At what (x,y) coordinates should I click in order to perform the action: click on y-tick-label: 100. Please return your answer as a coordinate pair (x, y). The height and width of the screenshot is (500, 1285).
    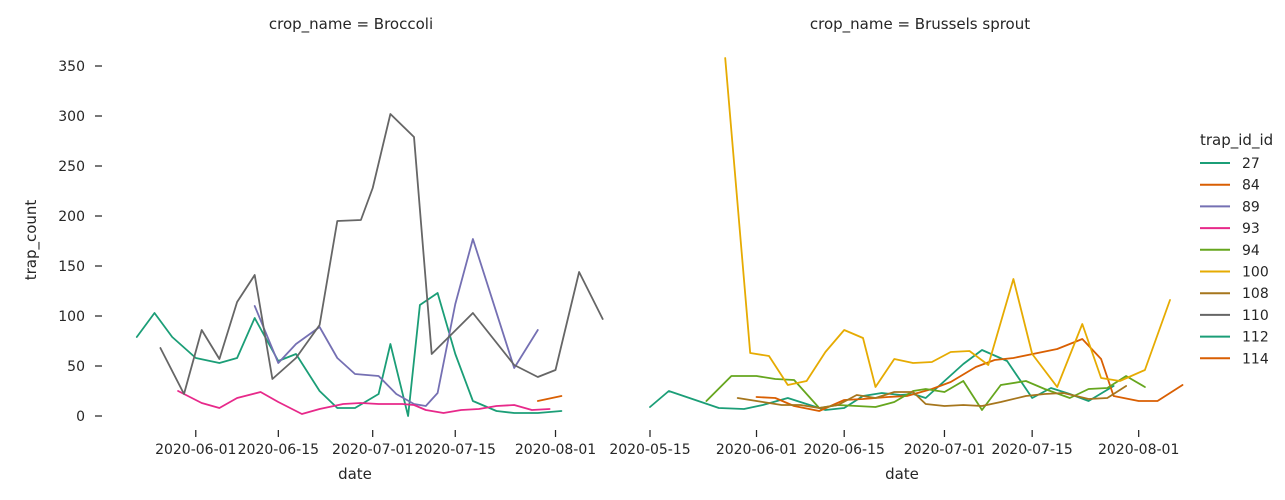
    Looking at the image, I should click on (71, 317).